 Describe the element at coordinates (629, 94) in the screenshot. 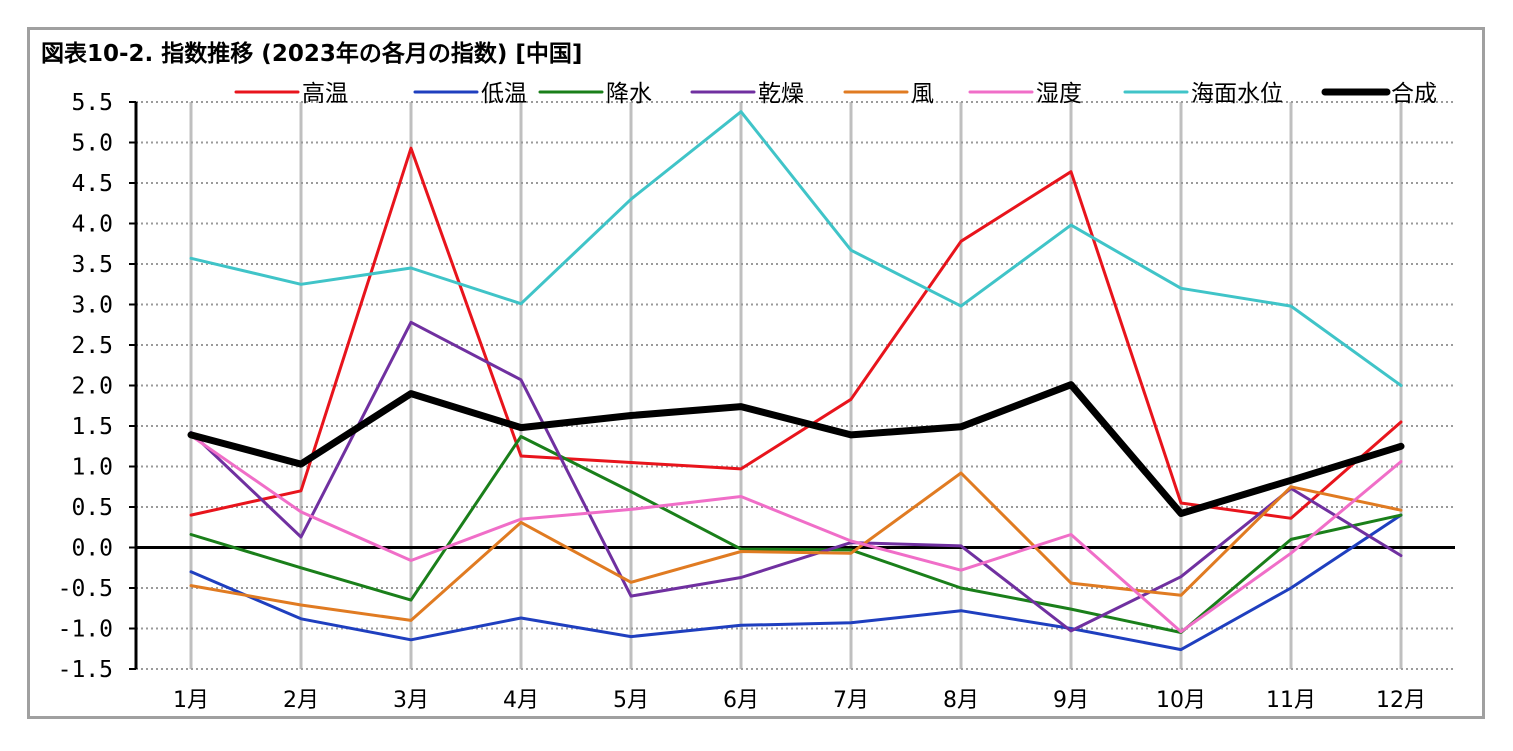

I see `legend-label: 降水` at that location.